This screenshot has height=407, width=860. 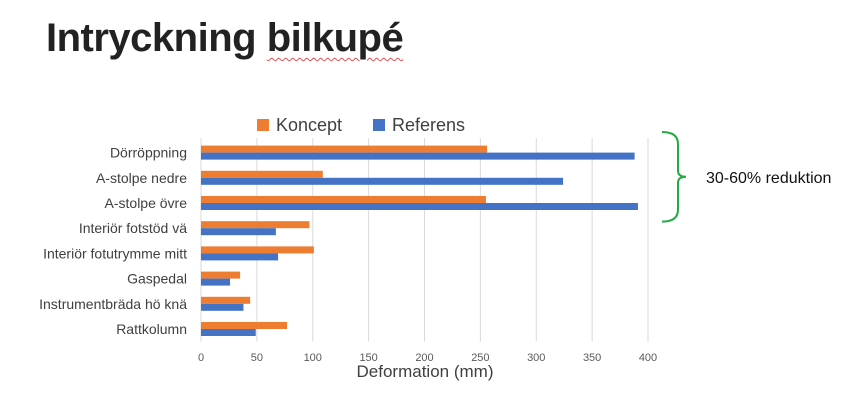 I want to click on x-tick-label: 250, so click(x=480, y=358).